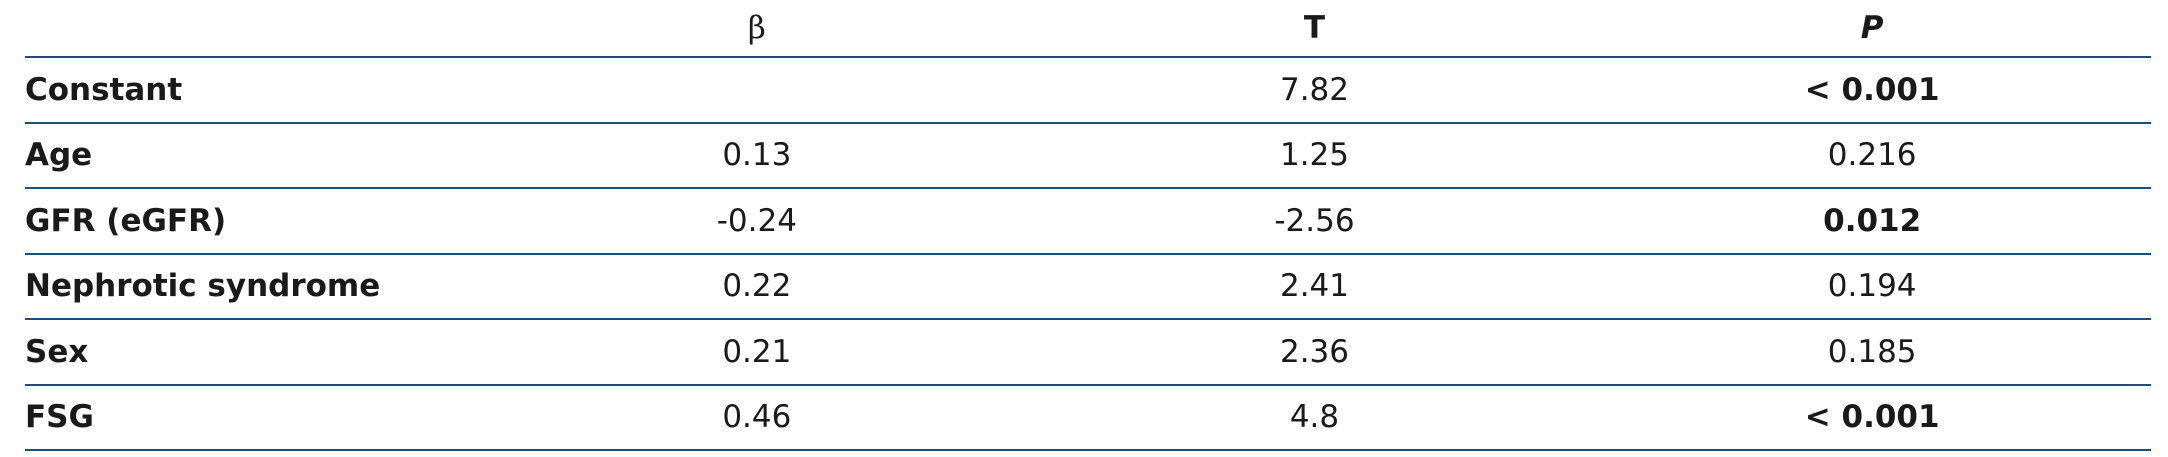 The height and width of the screenshot is (457, 2168). Describe the element at coordinates (252, 29) in the screenshot. I see `header-cell` at that location.